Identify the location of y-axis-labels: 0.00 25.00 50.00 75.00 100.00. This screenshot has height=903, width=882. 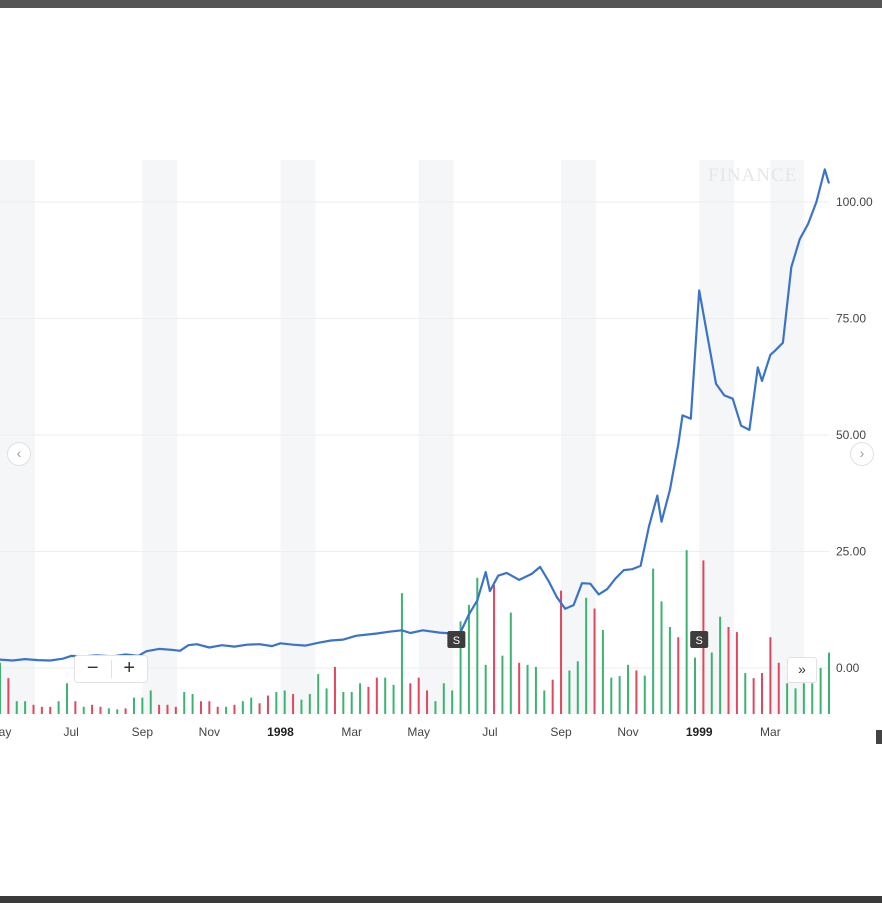
(854, 435).